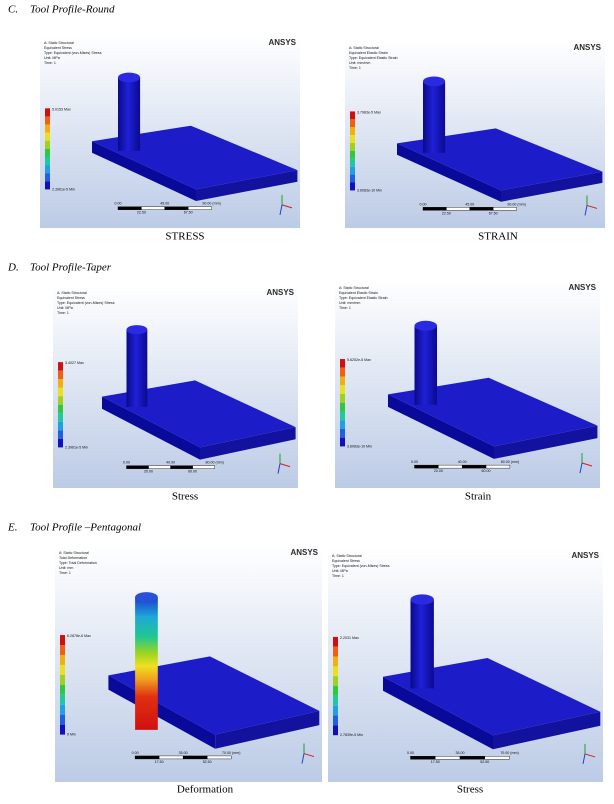 Image resolution: width=614 pixels, height=804 pixels. I want to click on scale-label: 20.00, so click(438, 471).